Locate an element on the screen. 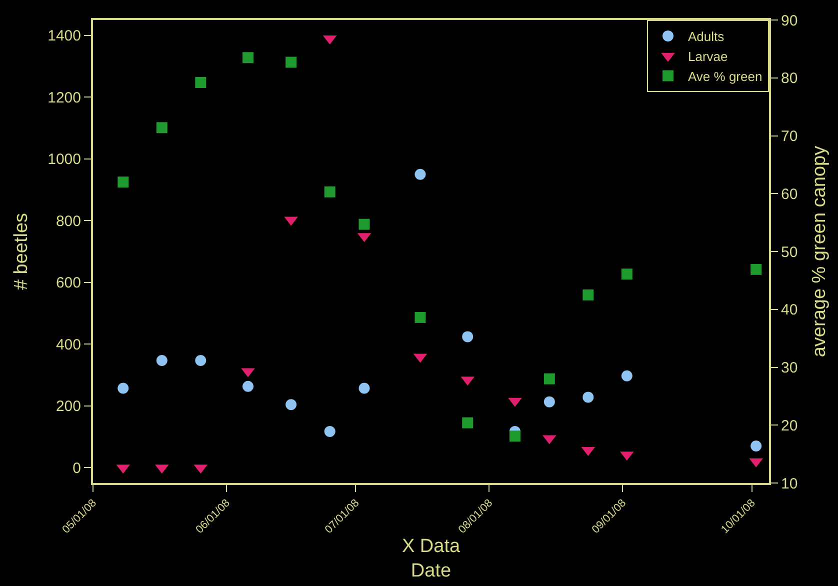 This screenshot has width=838, height=586. y-tick-label: 200 is located at coordinates (68, 407).